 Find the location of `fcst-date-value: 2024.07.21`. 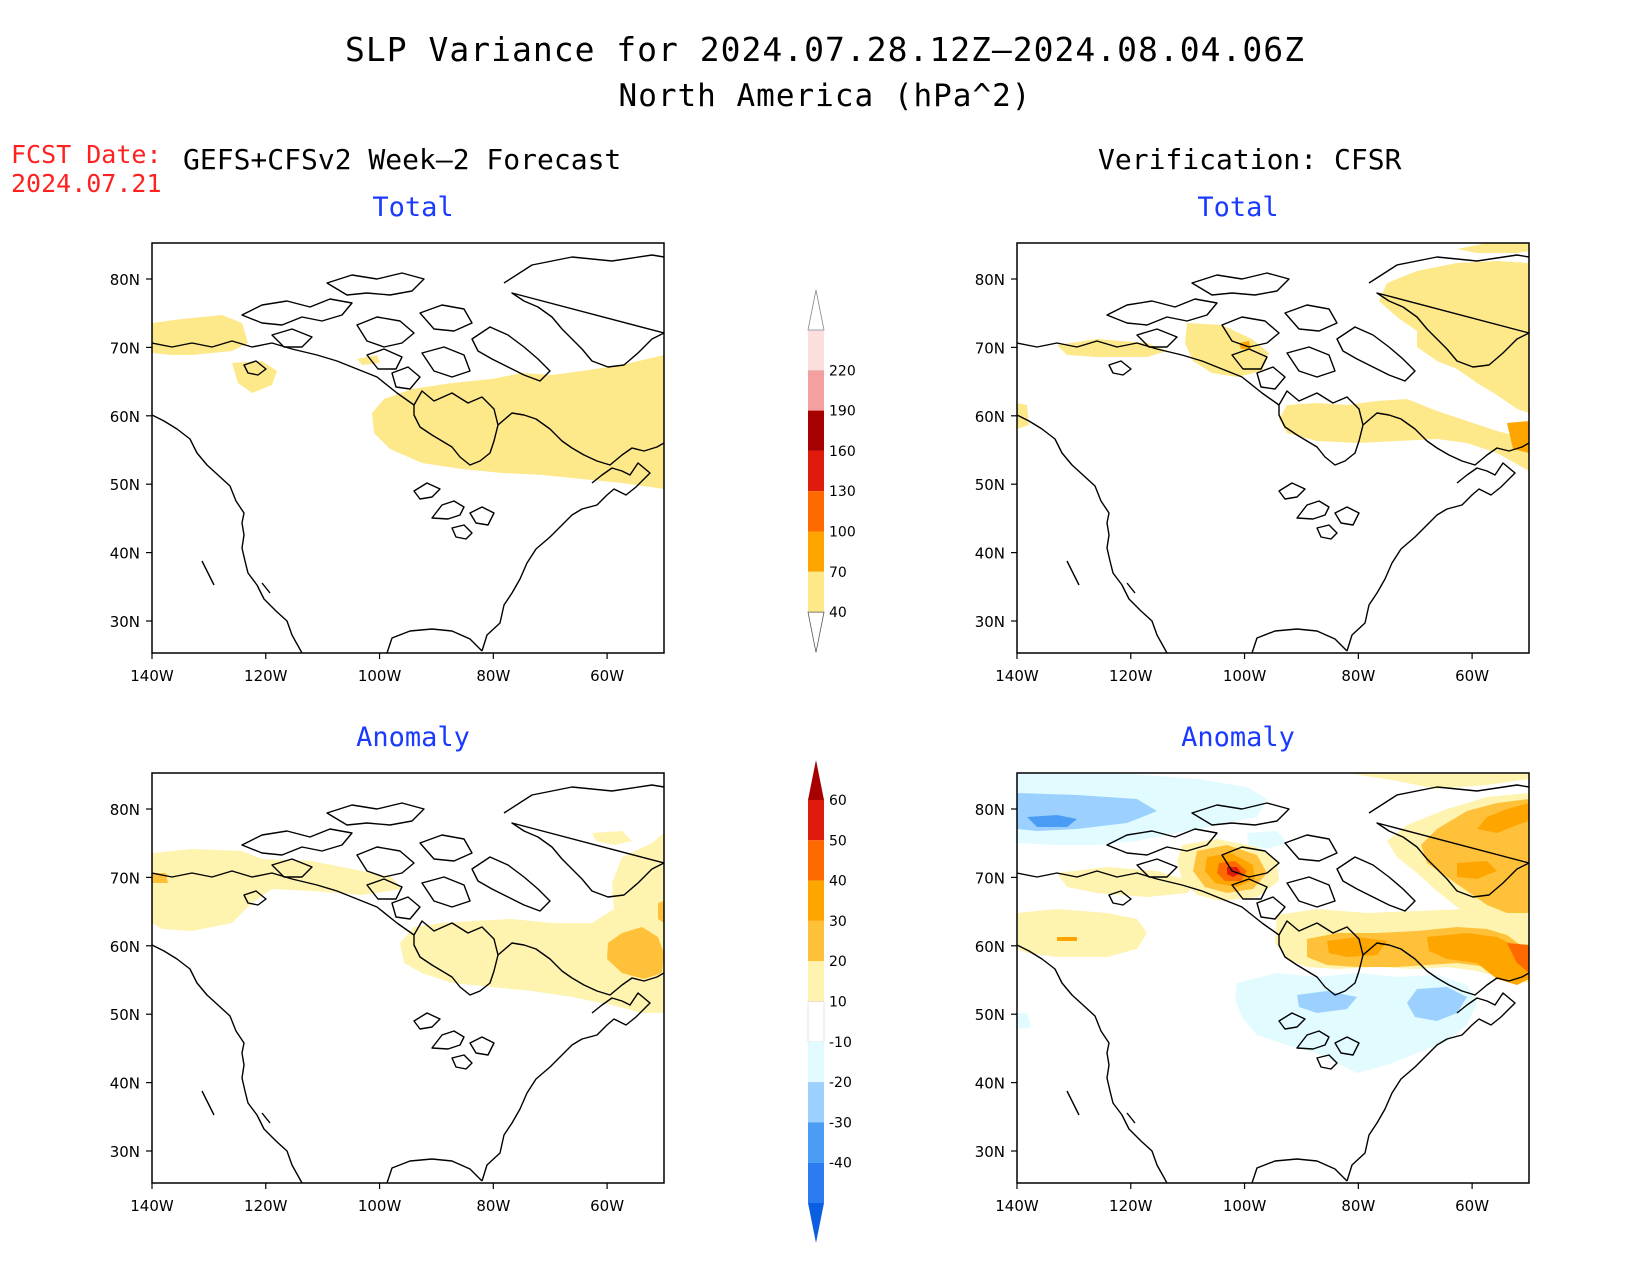

fcst-date-value: 2024.07.21 is located at coordinates (86, 183).